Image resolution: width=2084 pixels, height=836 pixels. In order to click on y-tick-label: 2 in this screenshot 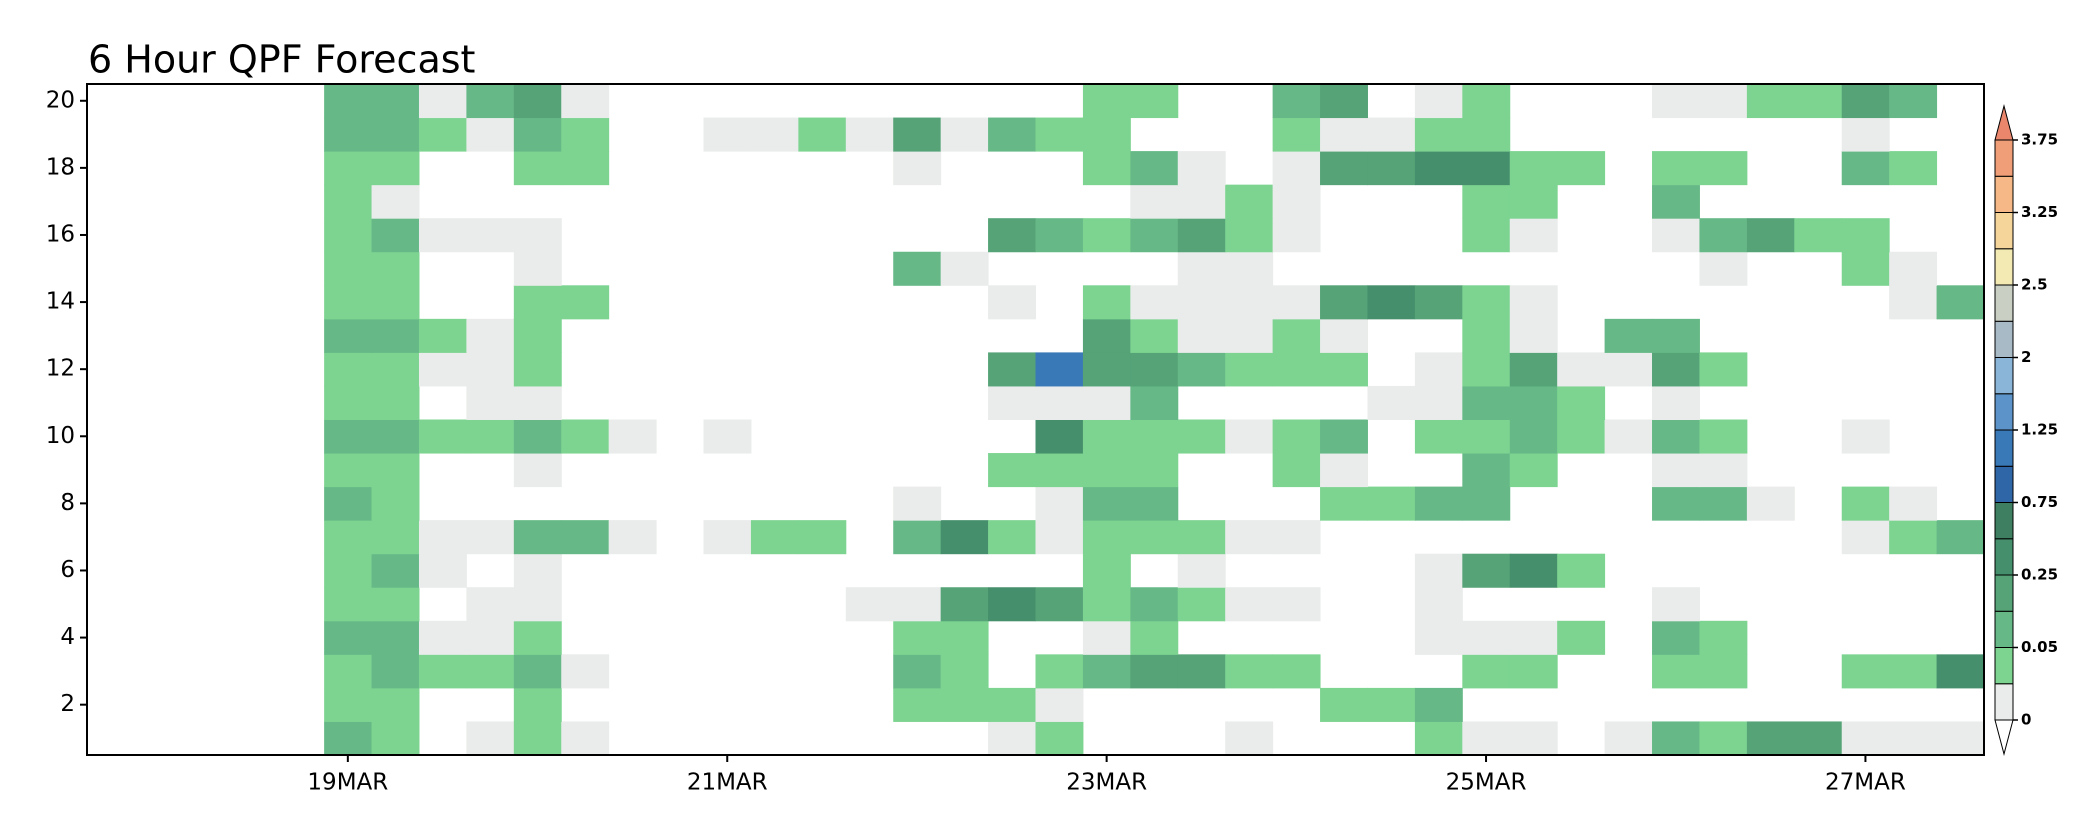, I will do `click(67, 704)`.